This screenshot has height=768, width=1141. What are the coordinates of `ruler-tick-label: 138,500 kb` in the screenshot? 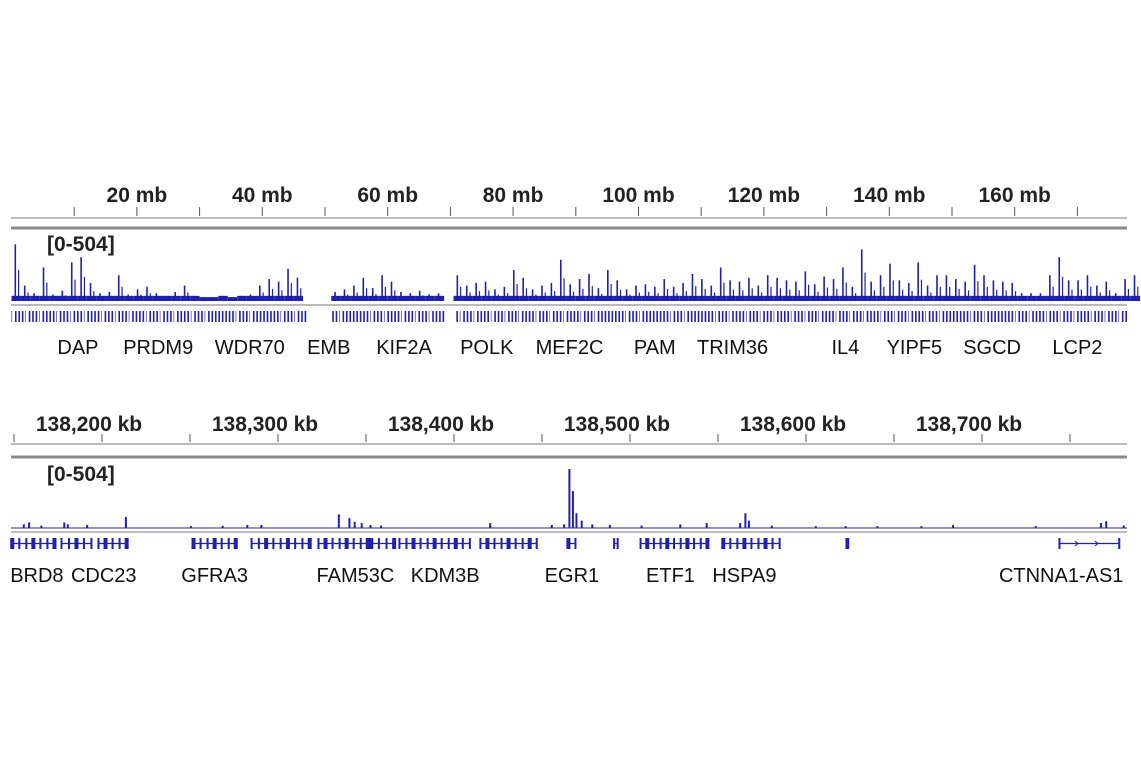 It's located at (617, 424).